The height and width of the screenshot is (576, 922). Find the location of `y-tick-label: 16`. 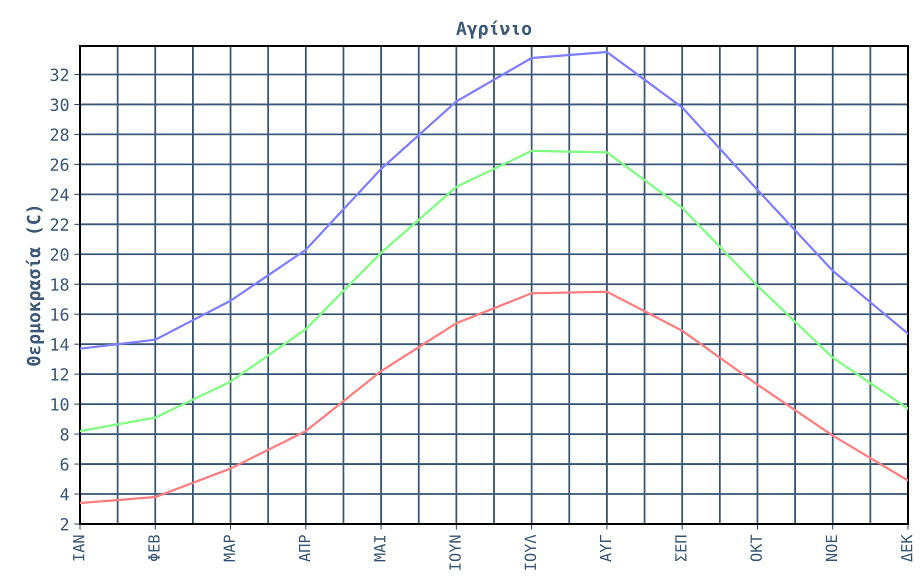

y-tick-label: 16 is located at coordinates (60, 314).